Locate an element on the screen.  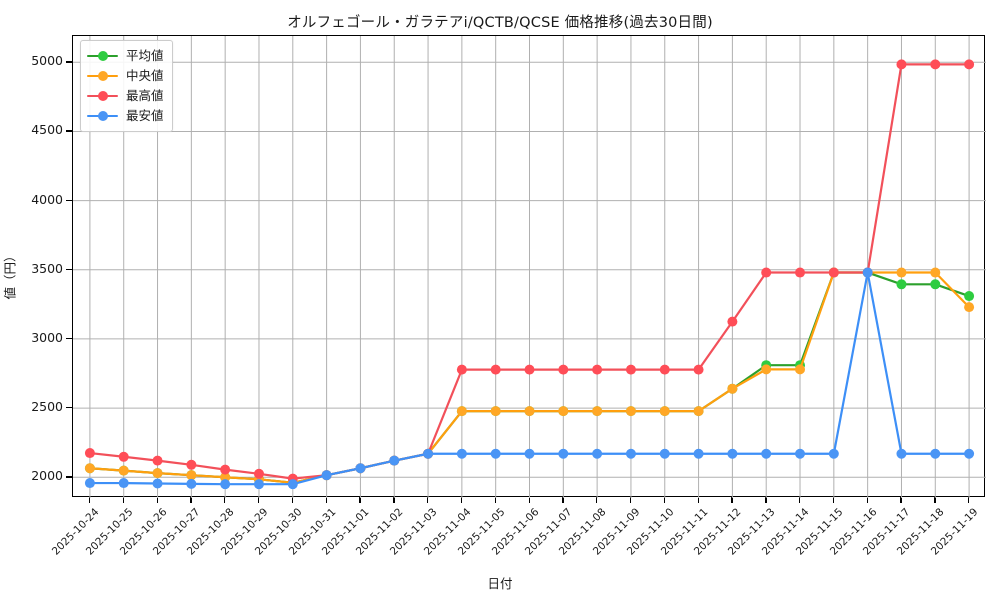
y-tick-label: 4000 is located at coordinates (47, 199).